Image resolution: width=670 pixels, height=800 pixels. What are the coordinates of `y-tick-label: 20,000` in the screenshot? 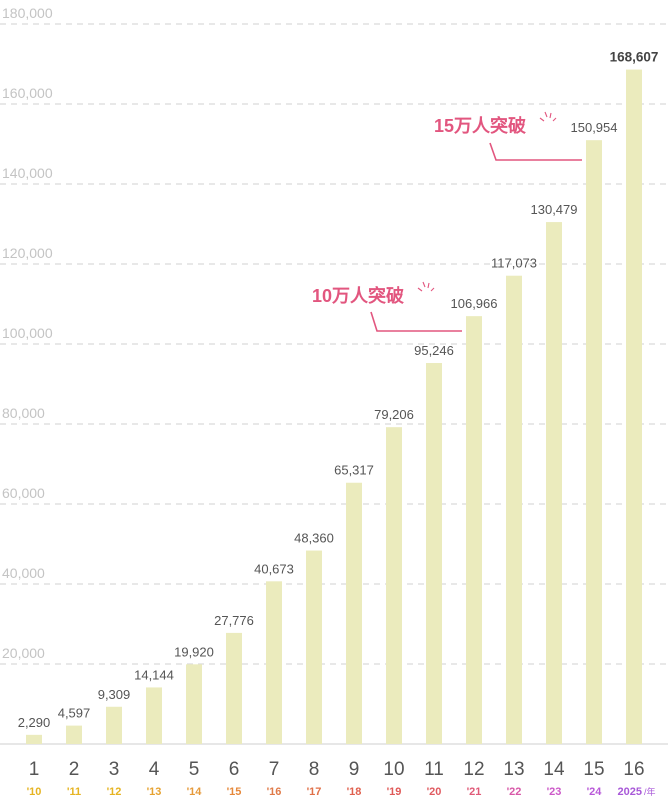 It's located at (23, 653).